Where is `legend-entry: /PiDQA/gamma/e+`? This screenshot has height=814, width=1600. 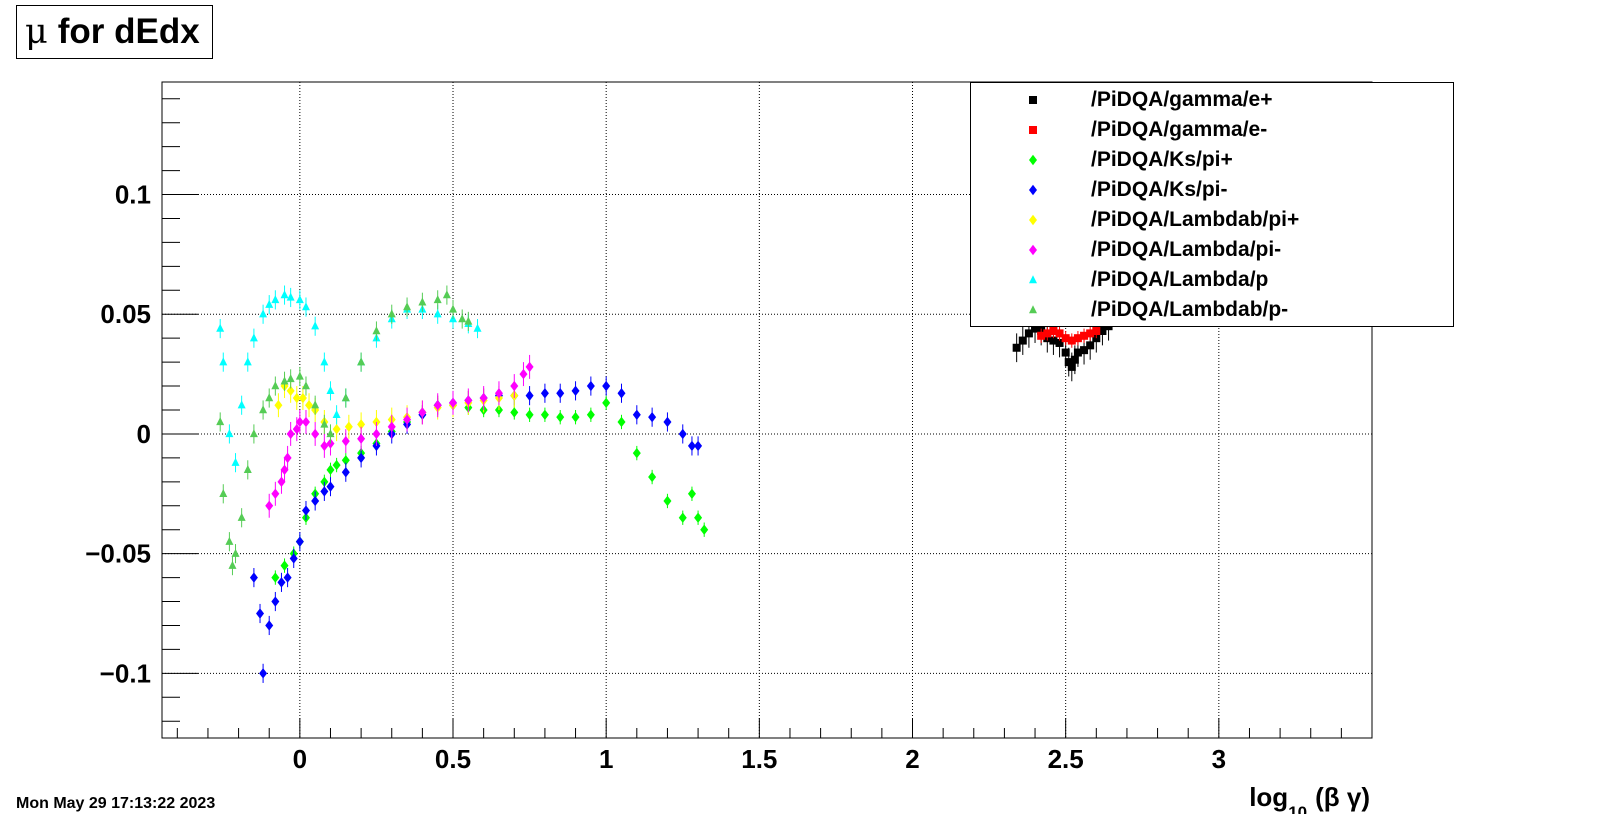
legend-entry: /PiDQA/gamma/e+ is located at coordinates (1212, 100).